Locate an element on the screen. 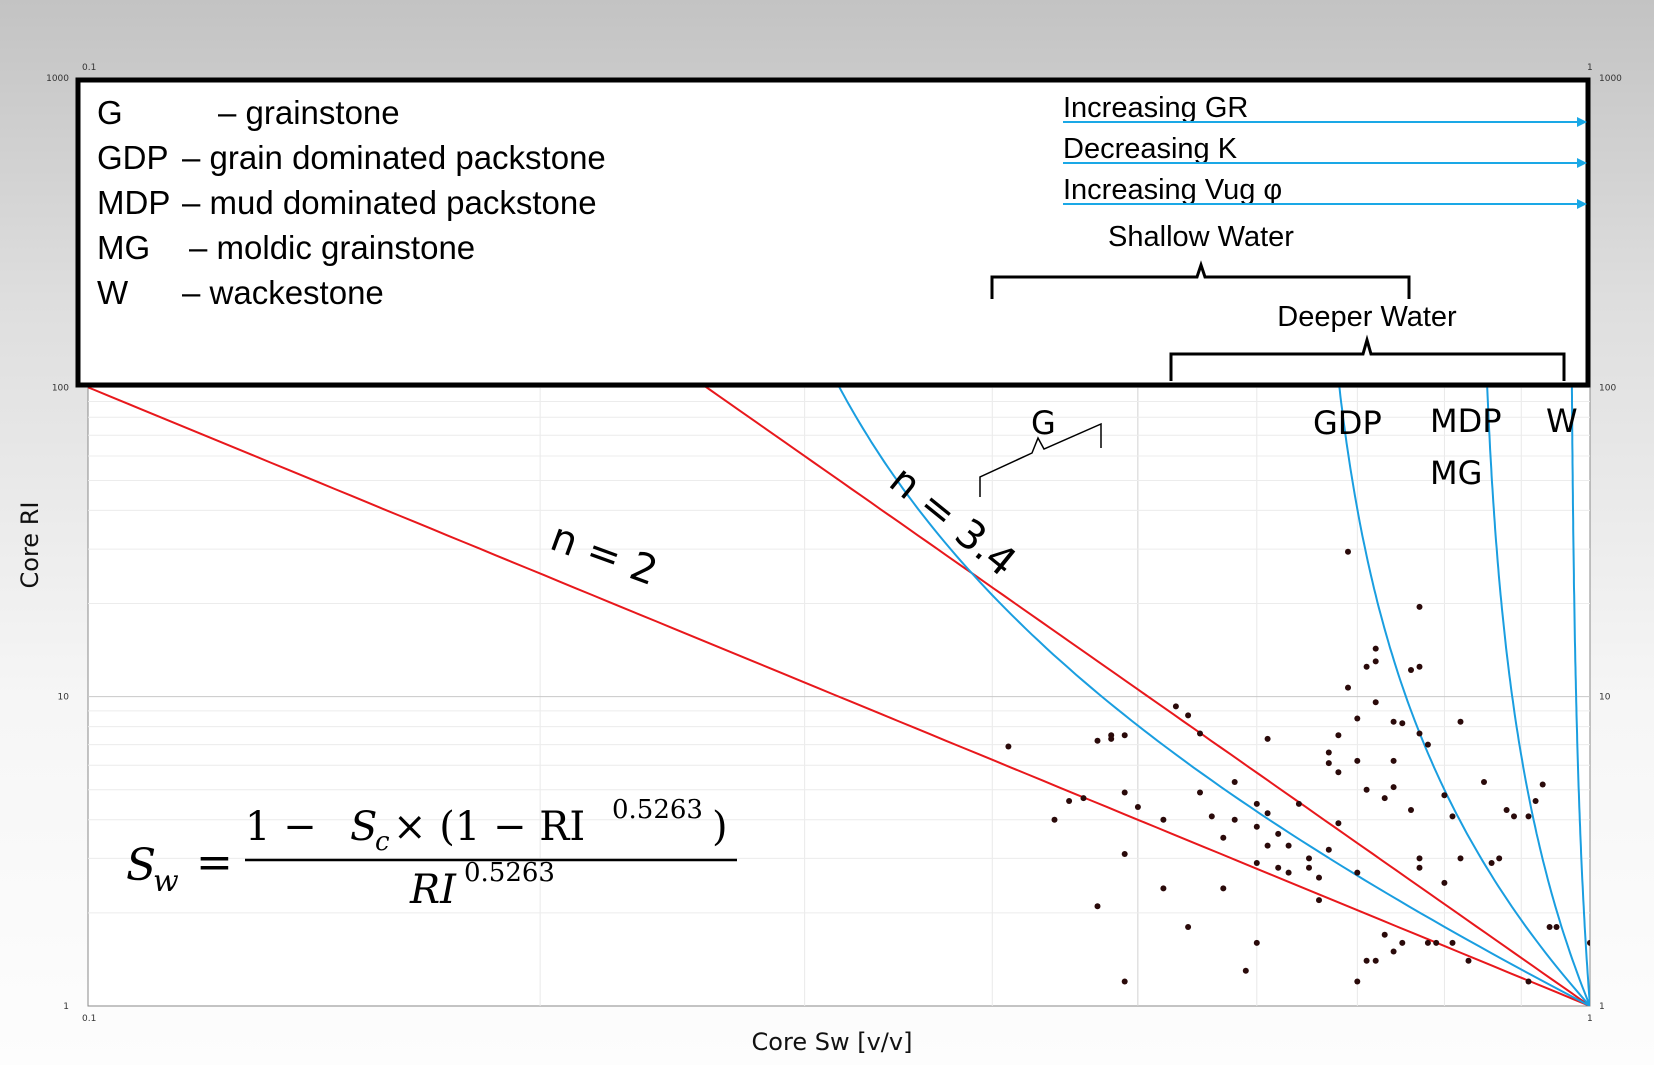 This screenshot has height=1065, width=1654. trend-label: Decreasing K is located at coordinates (1150, 149).